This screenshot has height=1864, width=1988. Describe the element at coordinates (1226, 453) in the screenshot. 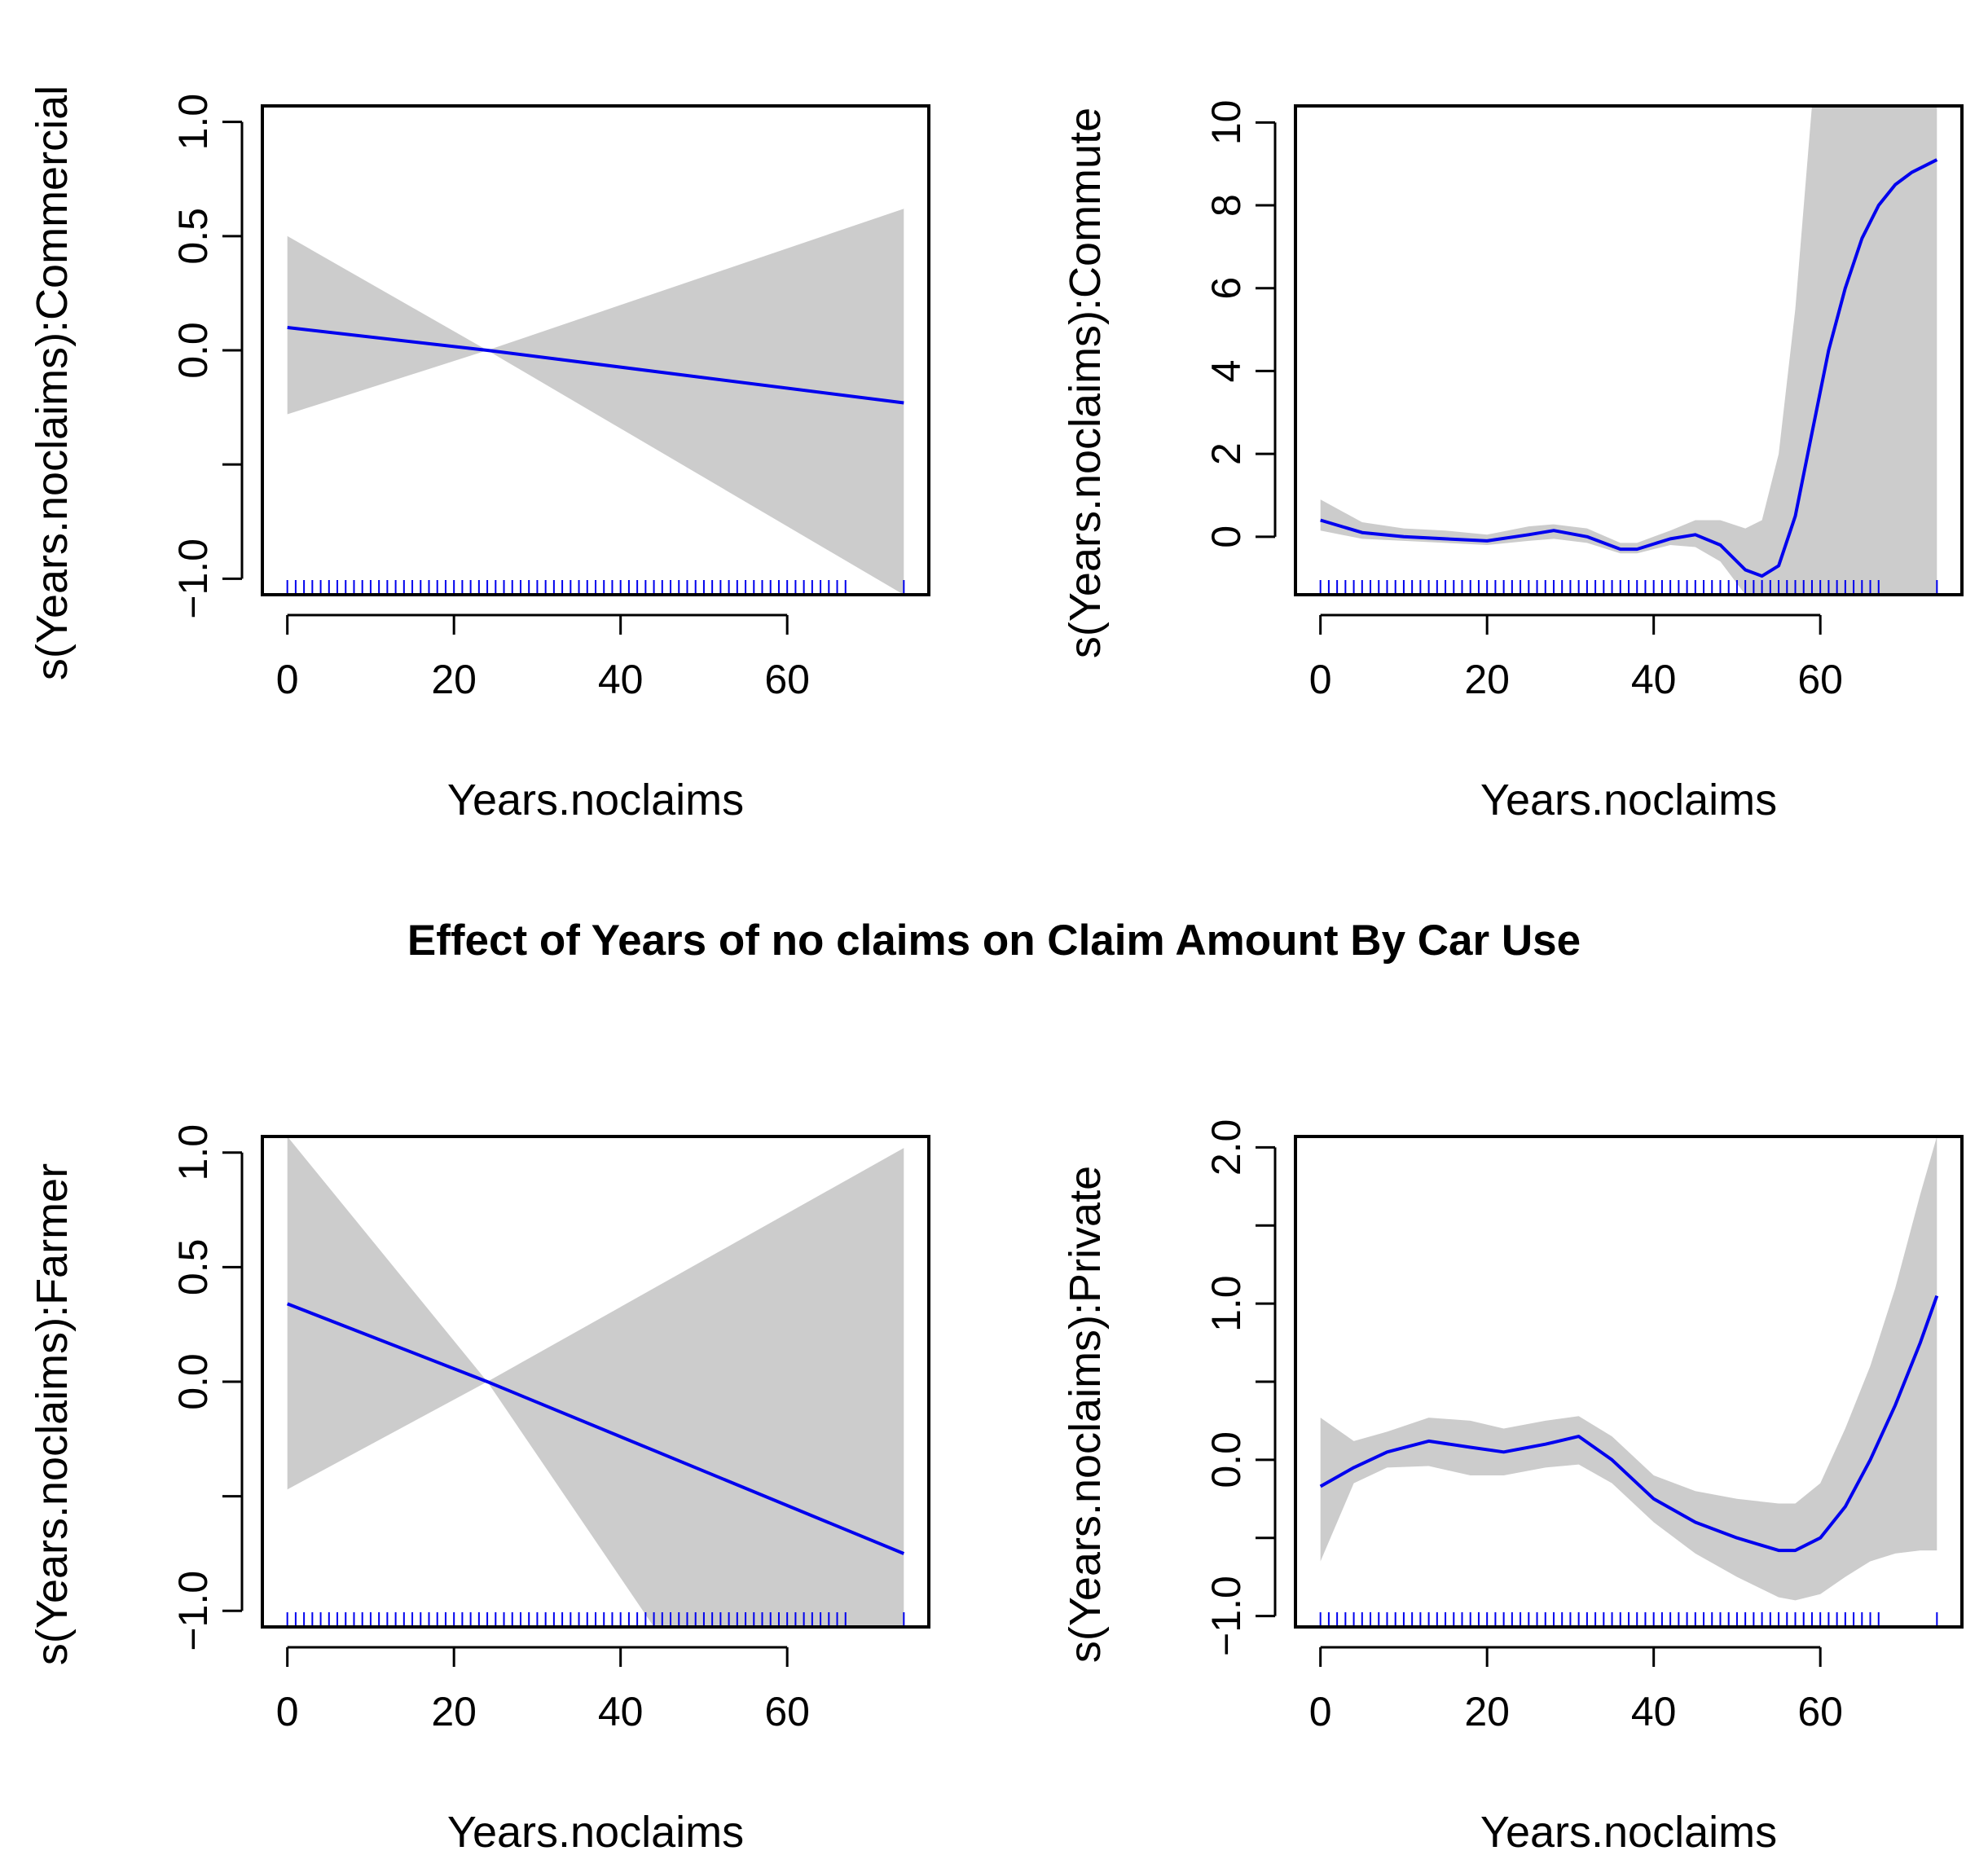

I see `y-tick-label: 2` at that location.